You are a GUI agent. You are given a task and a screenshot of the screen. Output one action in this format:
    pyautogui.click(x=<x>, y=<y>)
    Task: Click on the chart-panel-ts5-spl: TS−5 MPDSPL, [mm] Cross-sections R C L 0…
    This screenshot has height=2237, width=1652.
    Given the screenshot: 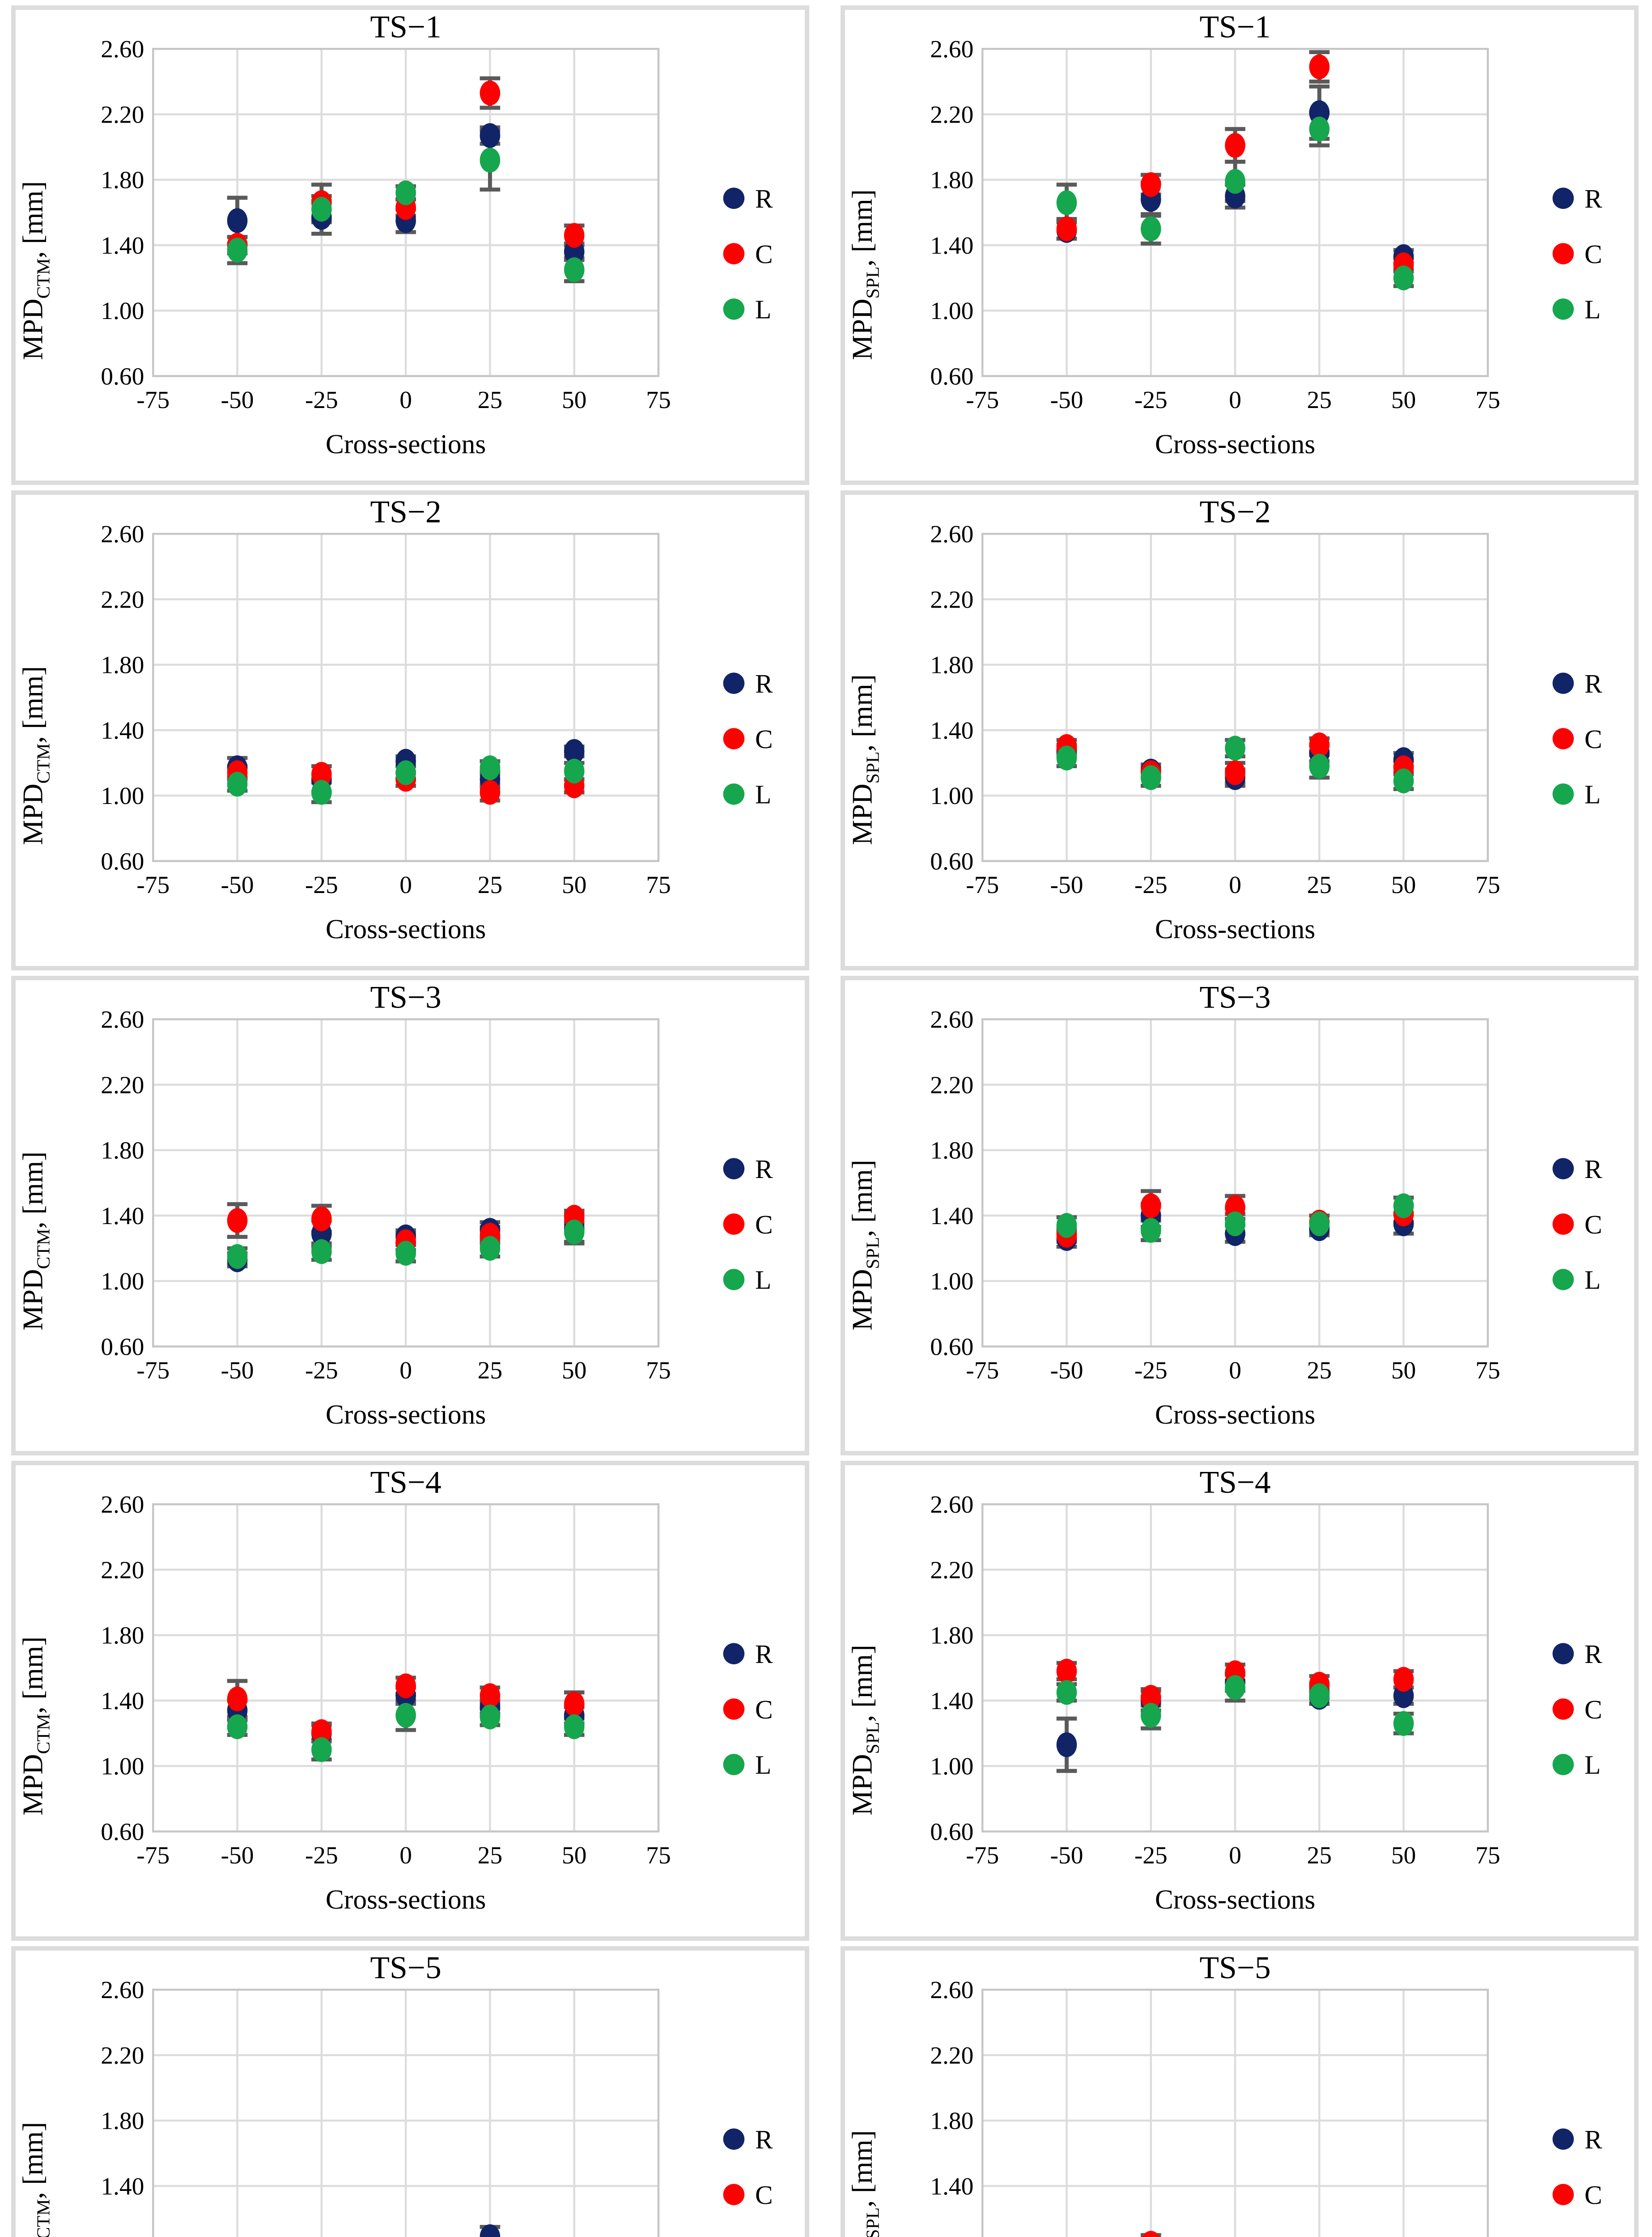 What is the action you would take?
    pyautogui.click(x=1240, y=2091)
    